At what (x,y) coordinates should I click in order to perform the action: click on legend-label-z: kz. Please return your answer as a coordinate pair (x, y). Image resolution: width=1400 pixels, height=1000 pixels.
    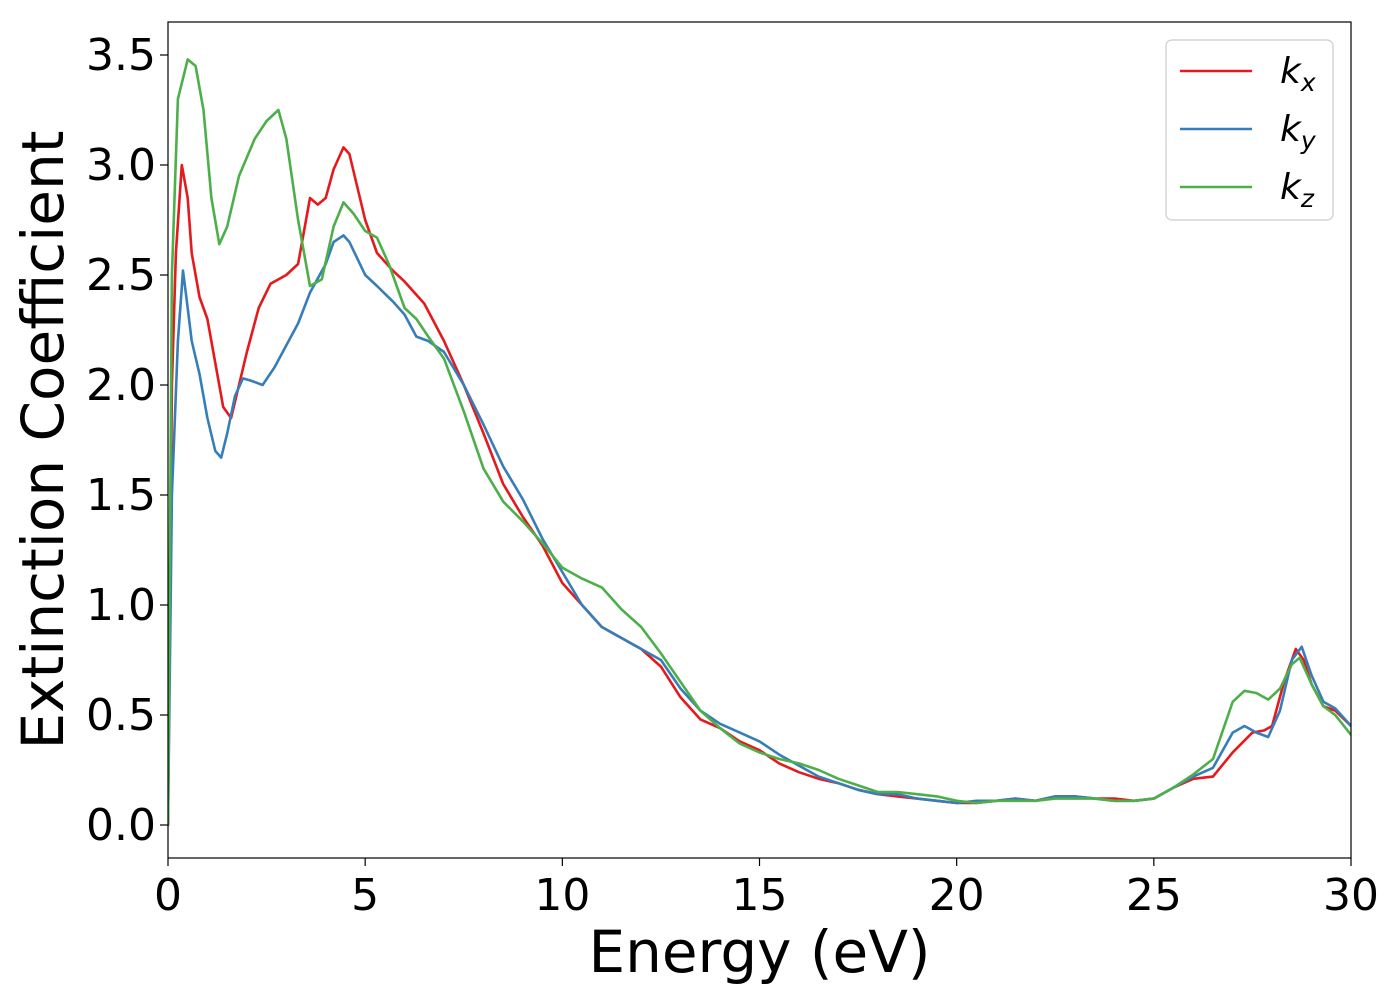
    Looking at the image, I should click on (1297, 190).